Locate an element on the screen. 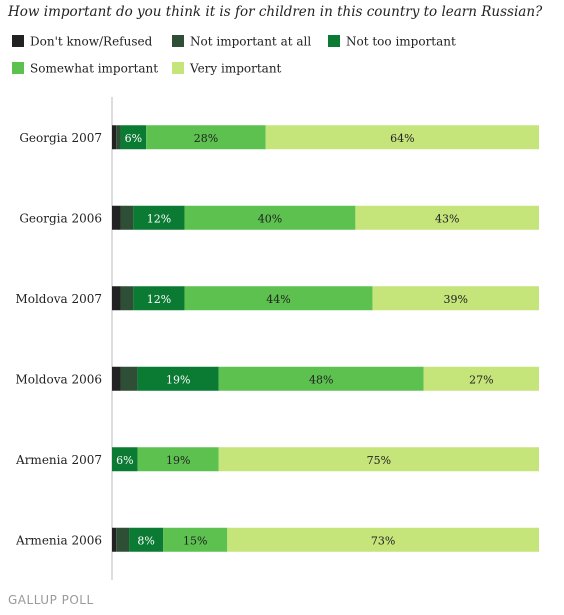 This screenshot has width=564, height=615. category-label-georgia-2006: Georgia 2006 is located at coordinates (60, 218).